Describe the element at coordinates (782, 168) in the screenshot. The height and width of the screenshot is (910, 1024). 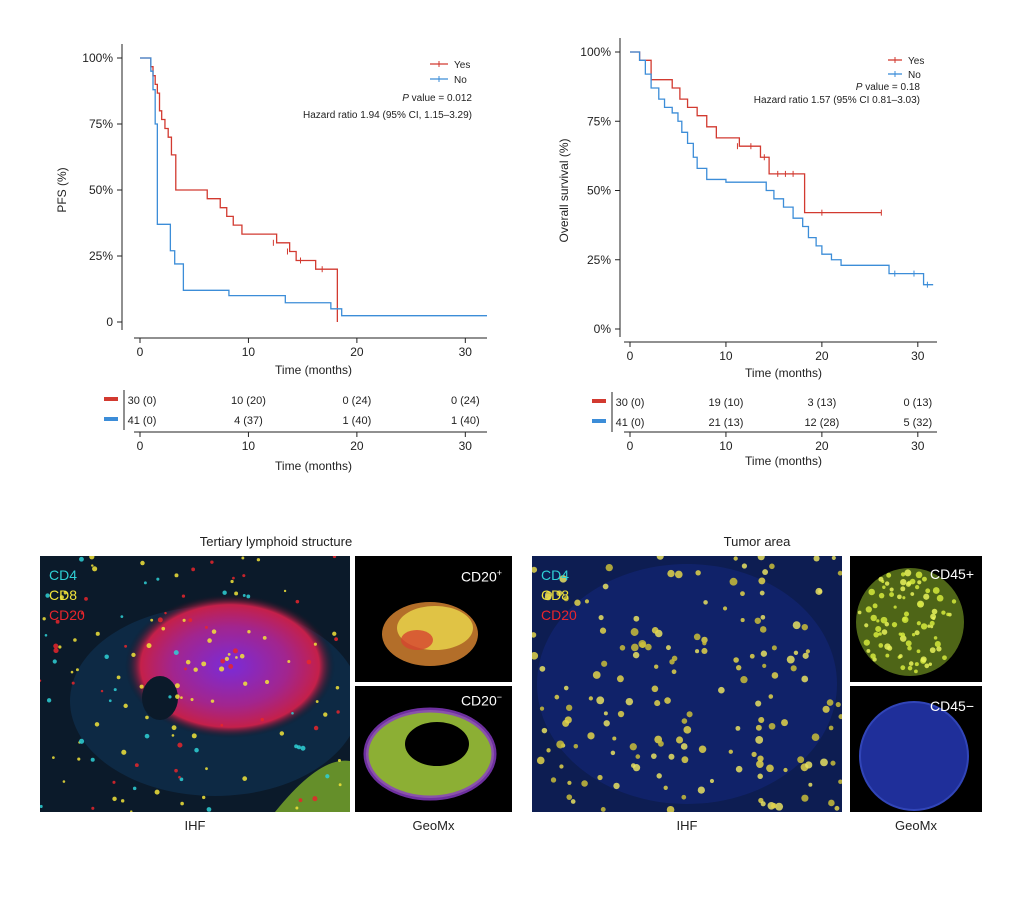
I see `km-curve-no` at that location.